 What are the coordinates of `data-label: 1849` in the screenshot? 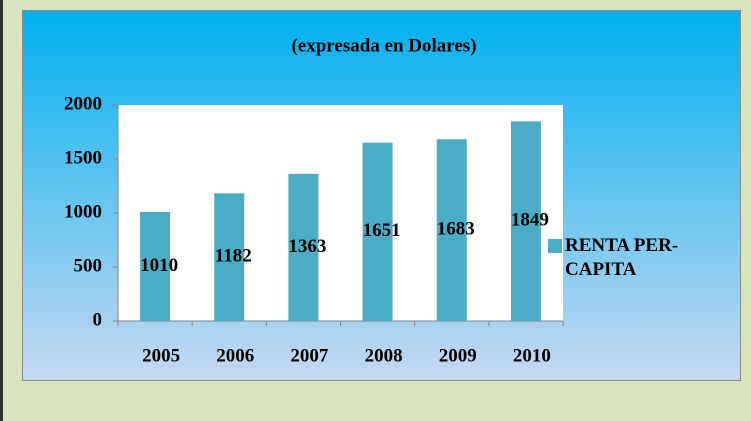 It's located at (530, 220).